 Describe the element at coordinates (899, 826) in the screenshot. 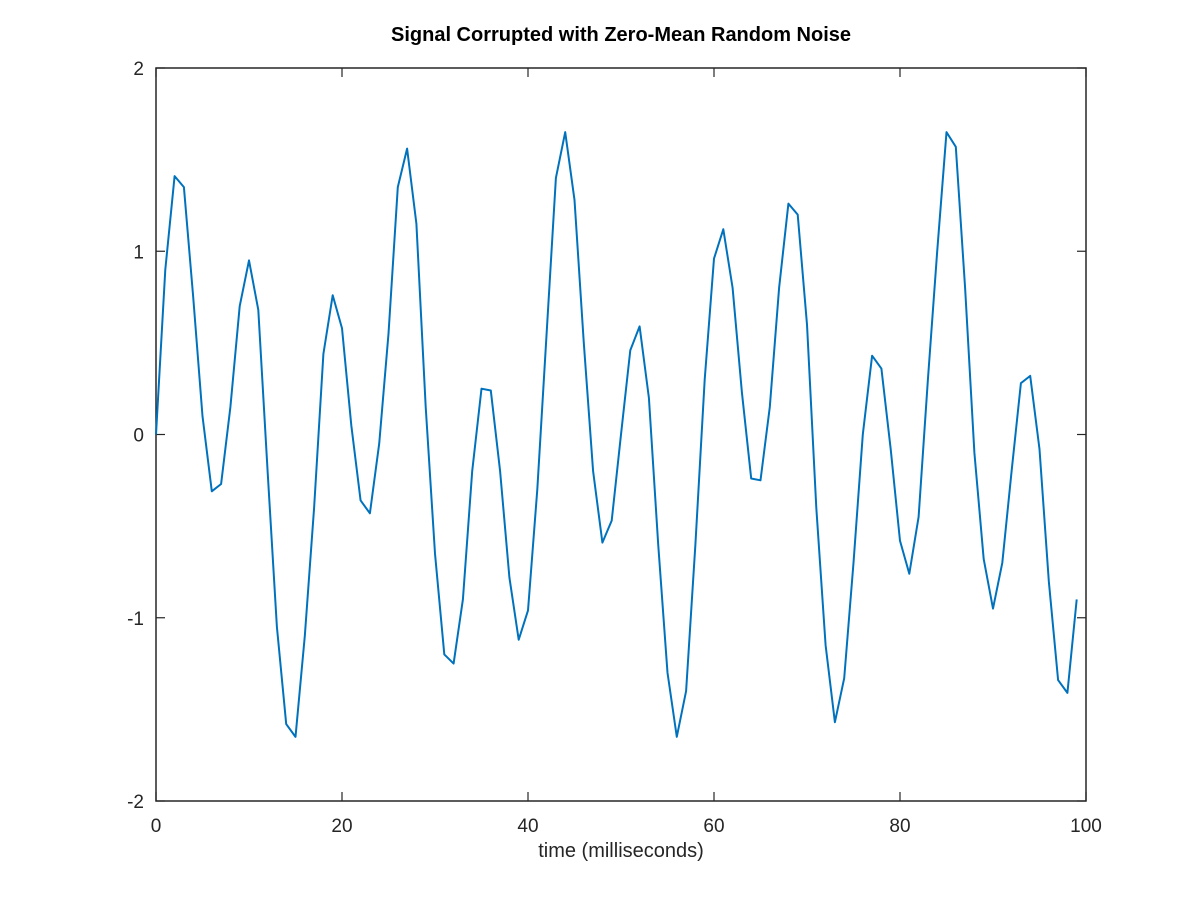

I see `x-tick-label: 80` at that location.